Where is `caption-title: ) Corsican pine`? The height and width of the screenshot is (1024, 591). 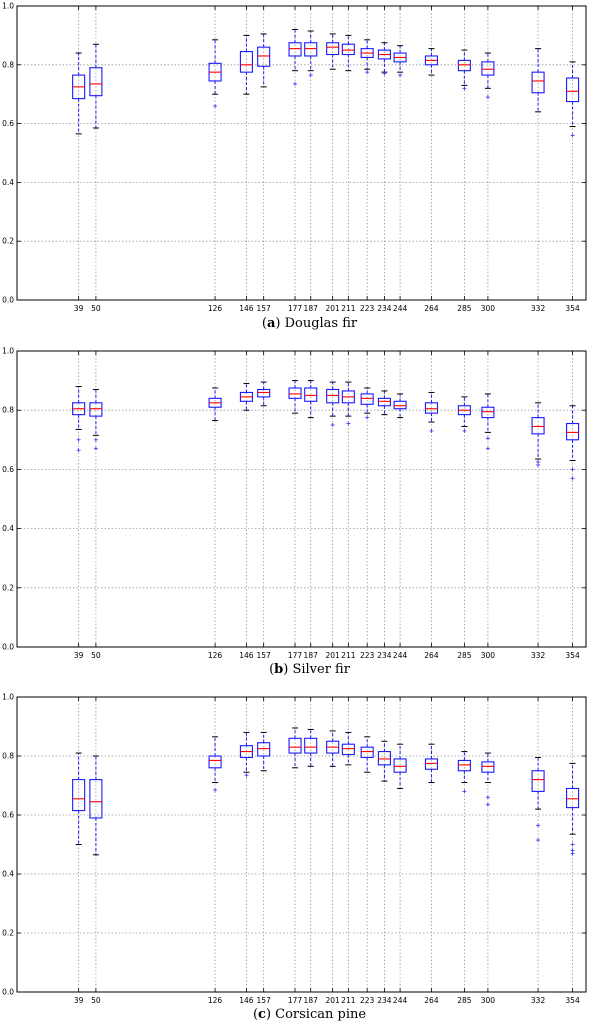
caption-title: ) Corsican pine is located at coordinates (316, 1014).